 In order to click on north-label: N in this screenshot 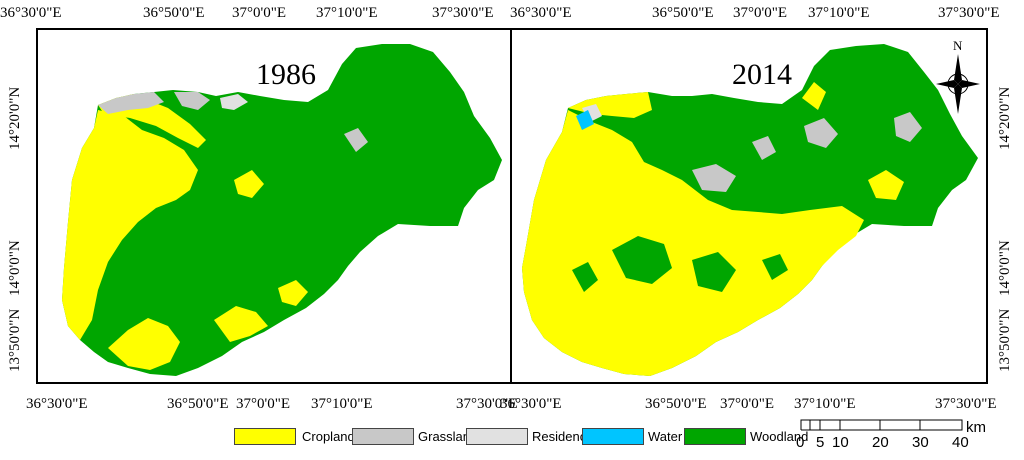, I will do `click(958, 45)`.